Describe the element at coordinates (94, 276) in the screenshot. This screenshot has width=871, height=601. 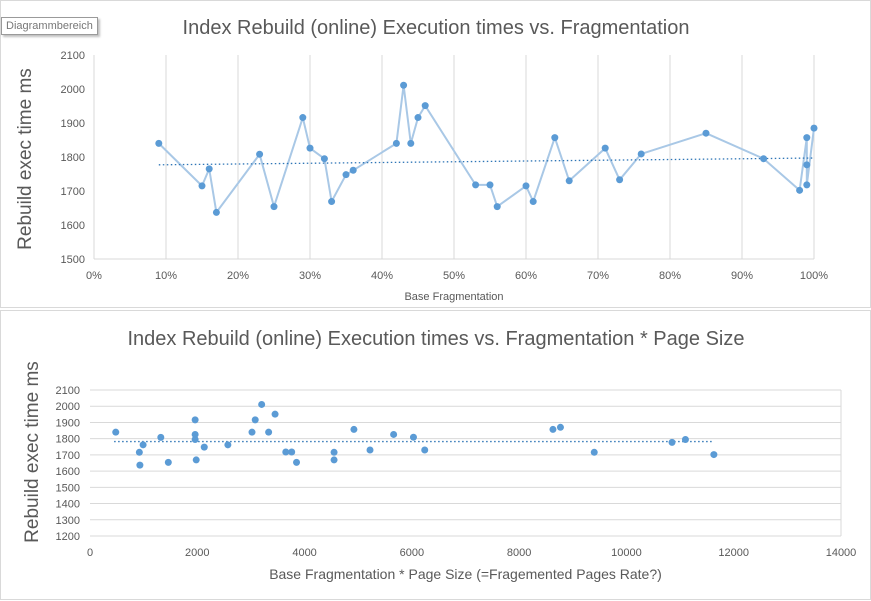
I see `x-tick-label: 0%` at that location.